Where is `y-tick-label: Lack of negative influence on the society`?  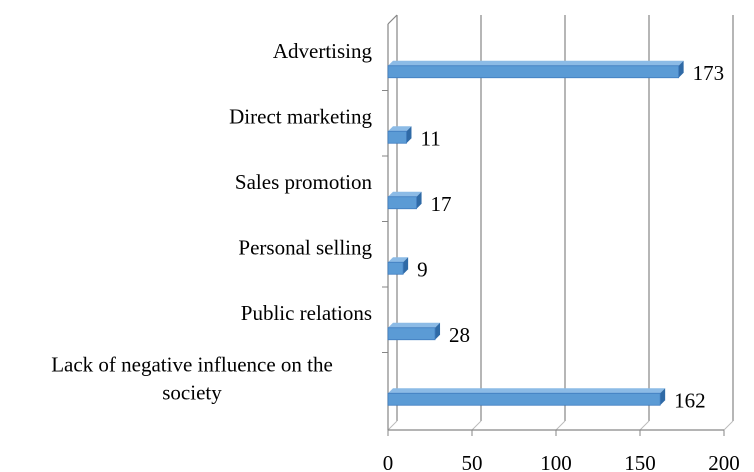
y-tick-label: Lack of negative influence on the society is located at coordinates (192, 378).